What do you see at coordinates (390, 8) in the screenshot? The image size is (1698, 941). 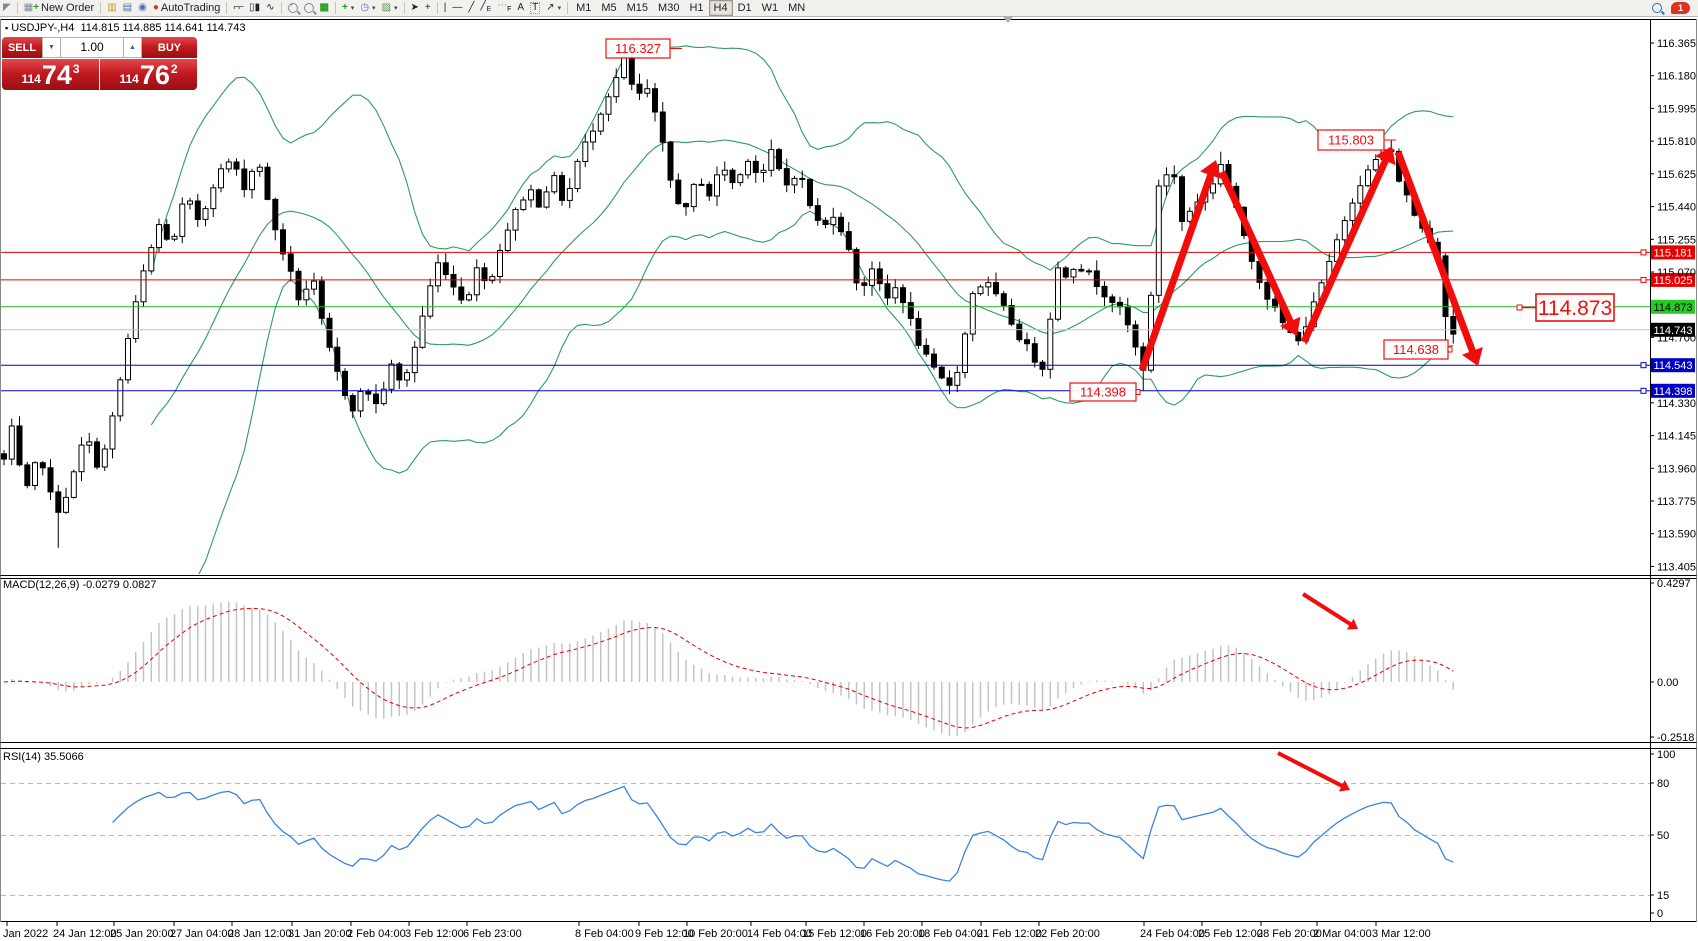 I see `templates-button: ▨ ▾` at bounding box center [390, 8].